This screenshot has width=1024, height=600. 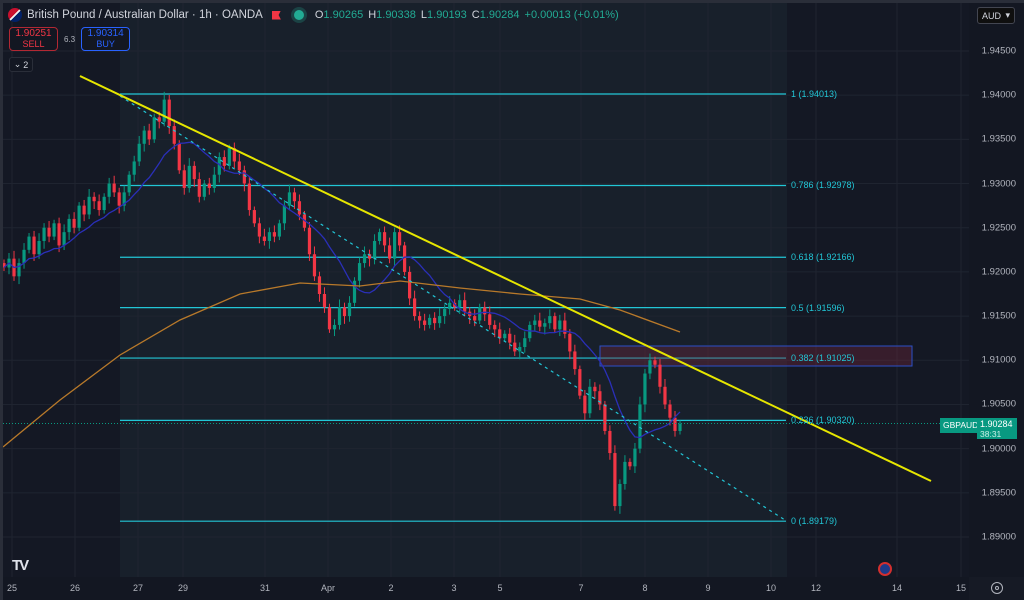 What do you see at coordinates (26, 64) in the screenshot?
I see `indicator-count: 2` at bounding box center [26, 64].